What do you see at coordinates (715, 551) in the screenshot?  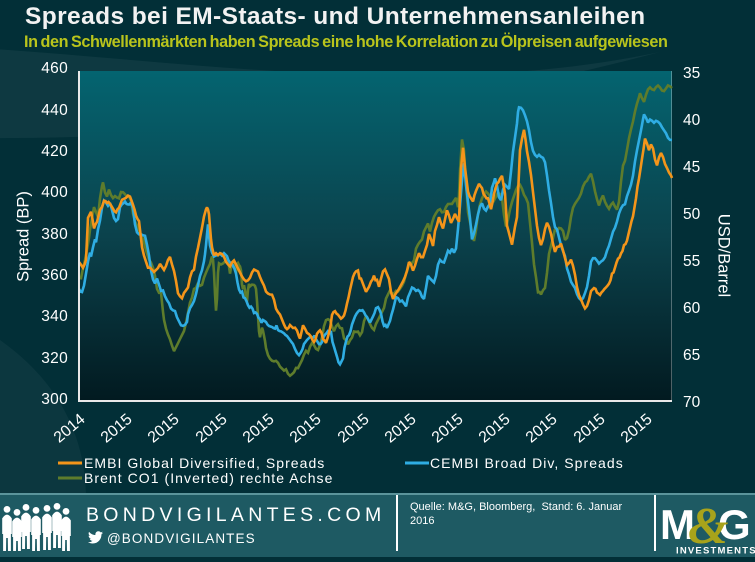 I see `svg-text: INVESTMENTS` at bounding box center [715, 551].